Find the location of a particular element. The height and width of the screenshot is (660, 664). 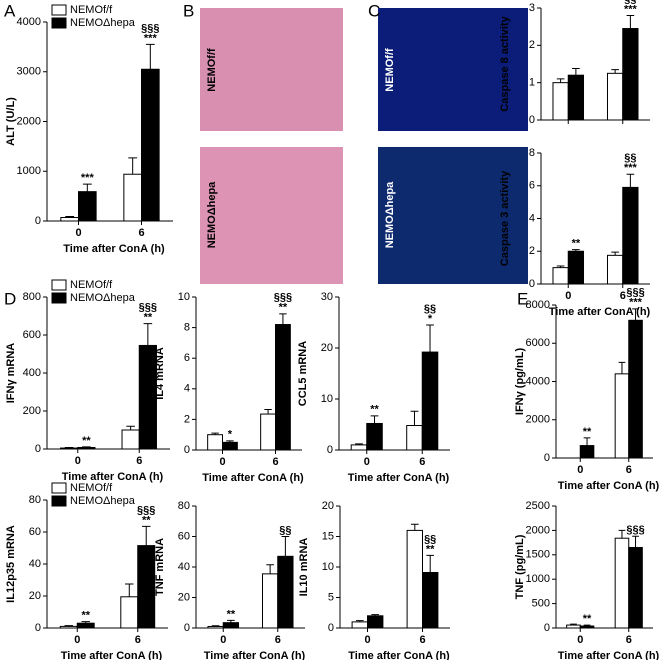

fluorescence-image is located at coordinates (453, 69).